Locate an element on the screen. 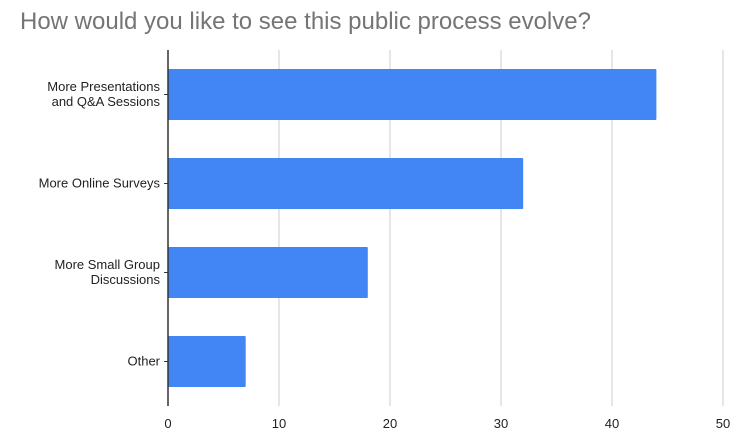 The height and width of the screenshot is (444, 742). x-tick-label: 0 is located at coordinates (167, 423).